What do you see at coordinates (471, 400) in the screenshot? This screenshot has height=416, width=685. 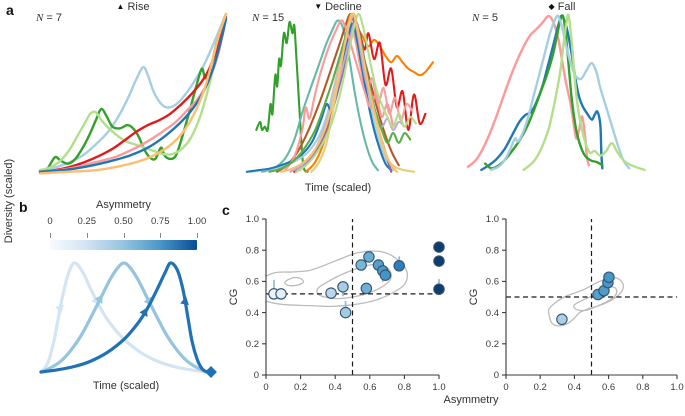 I see `asymmetry-axis-label: Asymmetry` at bounding box center [471, 400].